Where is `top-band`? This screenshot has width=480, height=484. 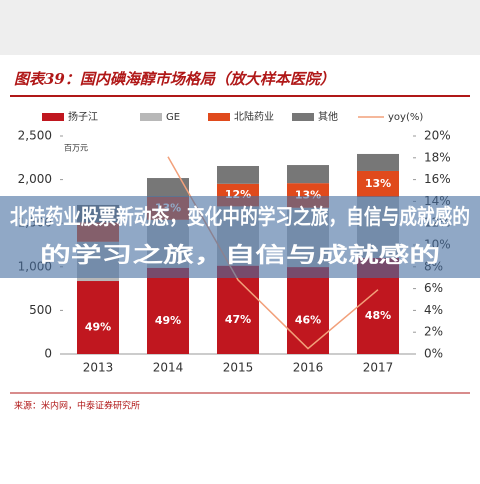
top-band is located at coordinates (240, 27).